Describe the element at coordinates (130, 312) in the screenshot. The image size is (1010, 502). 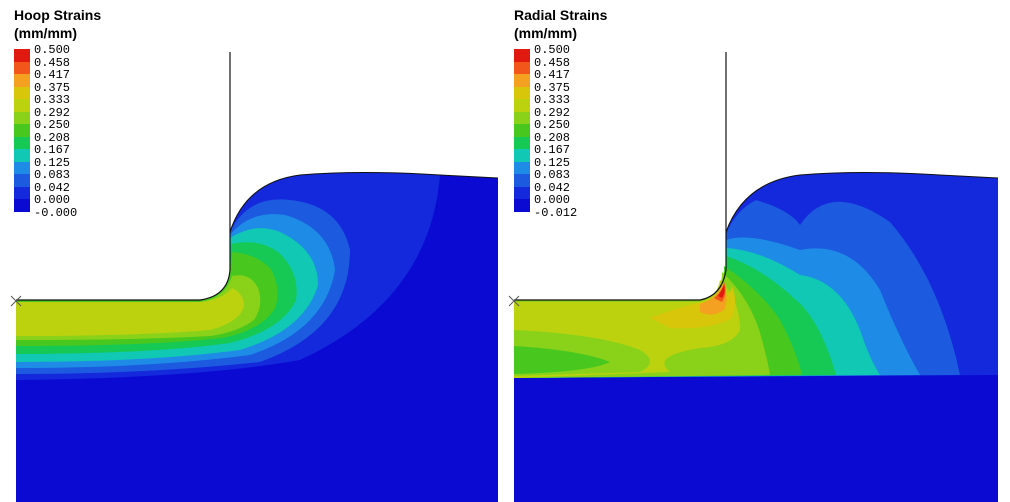
I see `band-0.333` at that location.